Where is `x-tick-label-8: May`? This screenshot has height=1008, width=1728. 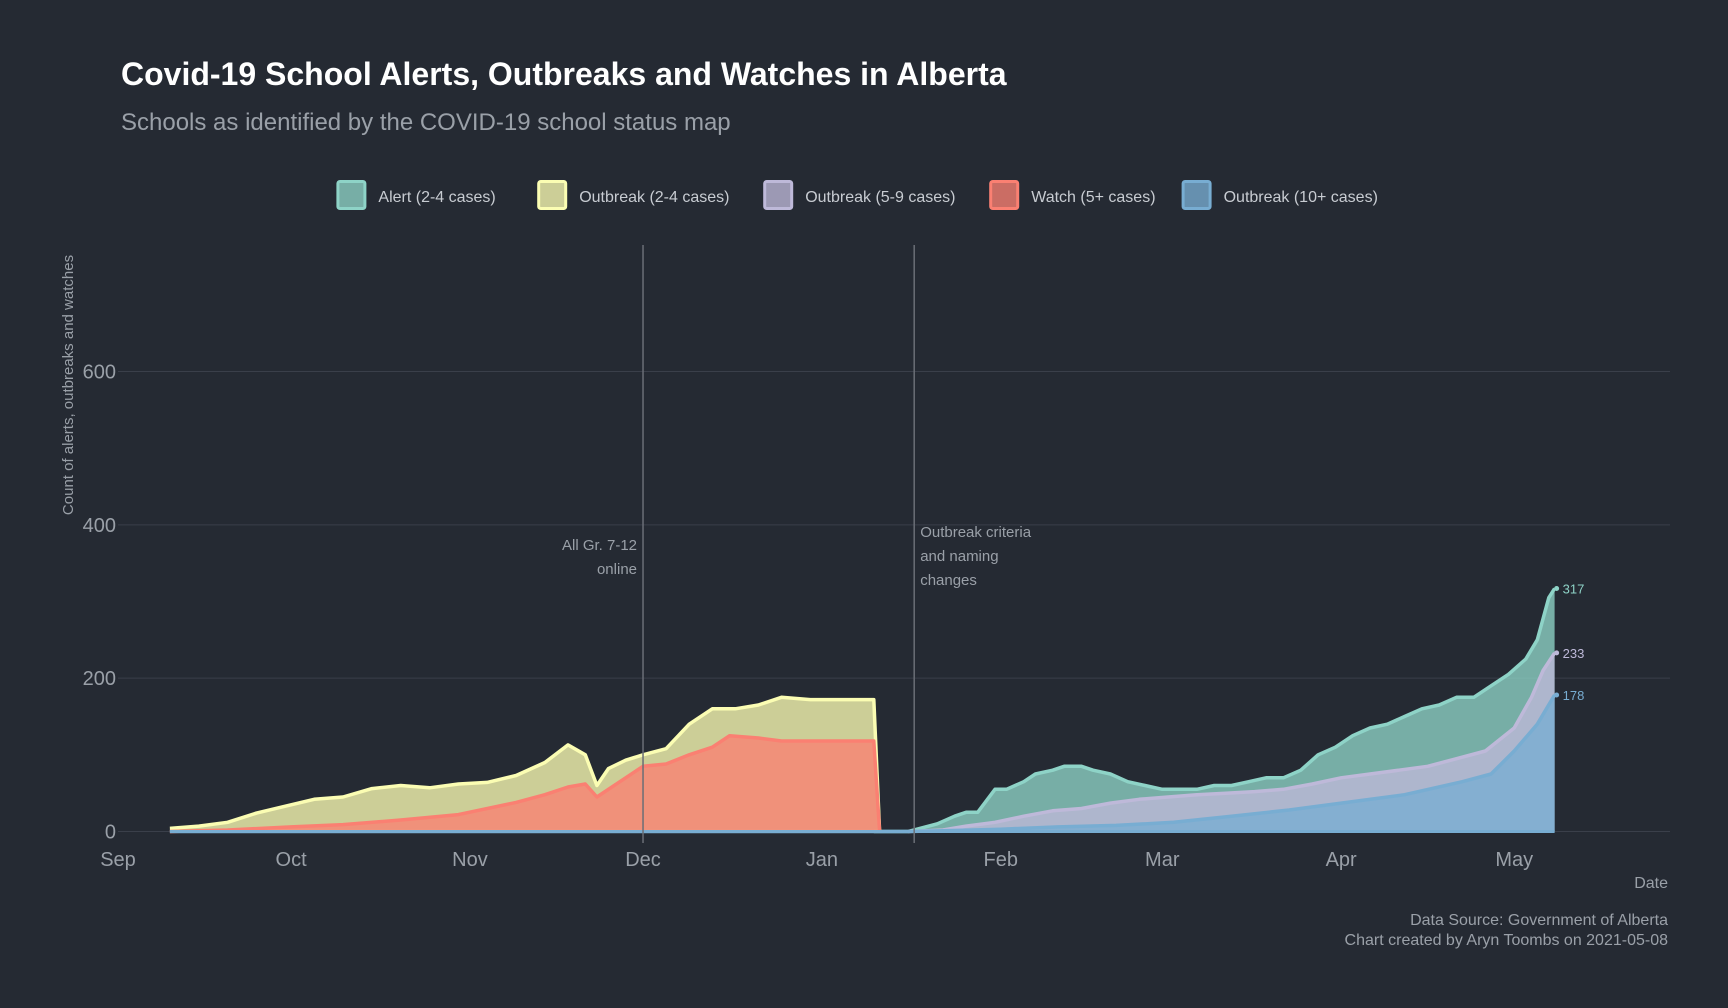 x-tick-label-8: May is located at coordinates (1514, 860).